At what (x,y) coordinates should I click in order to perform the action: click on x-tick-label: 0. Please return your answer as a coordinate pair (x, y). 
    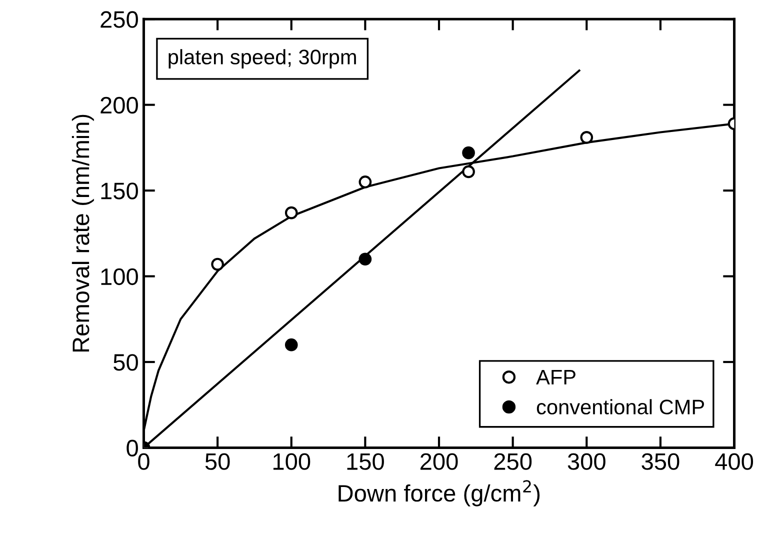
    Looking at the image, I should click on (144, 461).